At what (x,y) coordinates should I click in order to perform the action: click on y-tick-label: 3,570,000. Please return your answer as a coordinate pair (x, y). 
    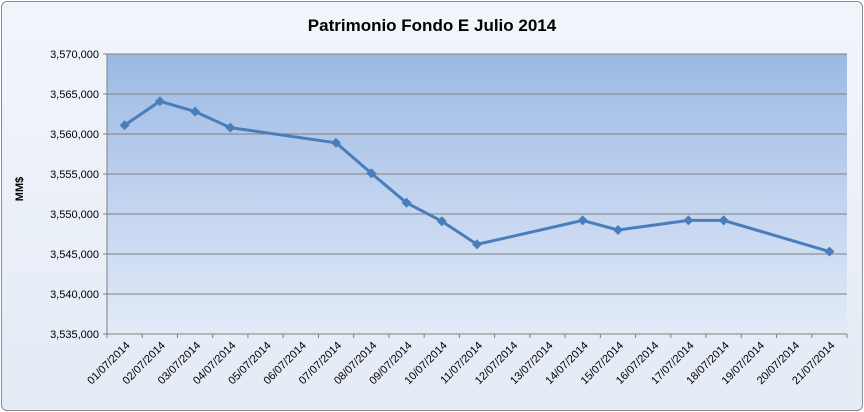
    Looking at the image, I should click on (74, 55).